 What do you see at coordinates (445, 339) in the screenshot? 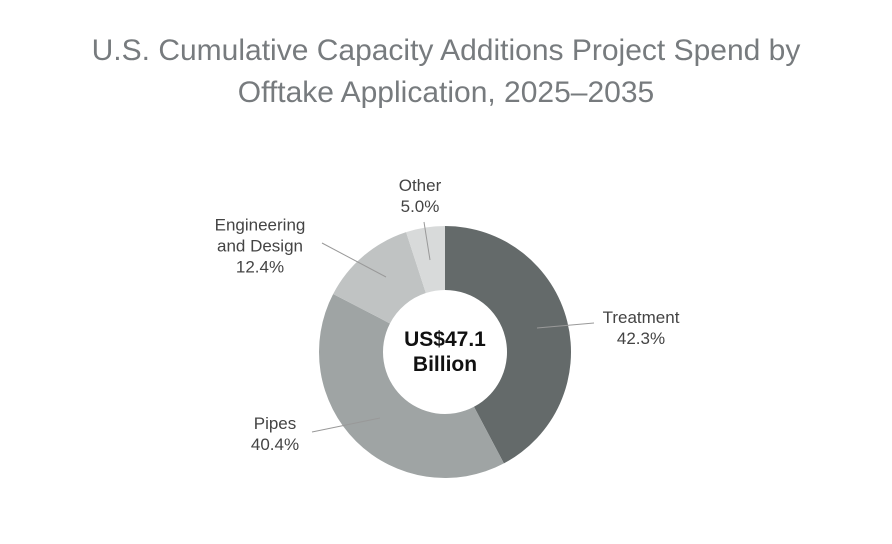
I see `center-label-line: US$47.1` at bounding box center [445, 339].